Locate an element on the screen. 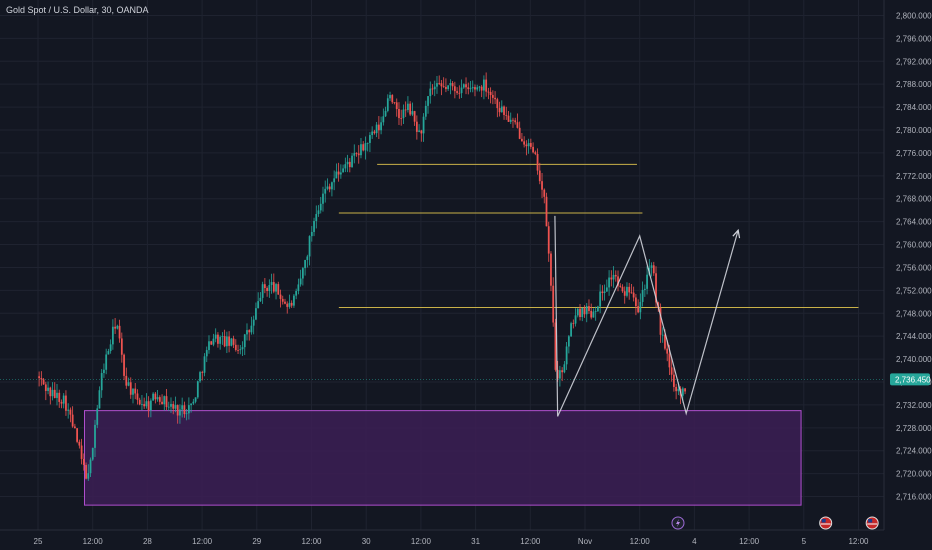  y-tick-label: 2,760.000 is located at coordinates (914, 245).